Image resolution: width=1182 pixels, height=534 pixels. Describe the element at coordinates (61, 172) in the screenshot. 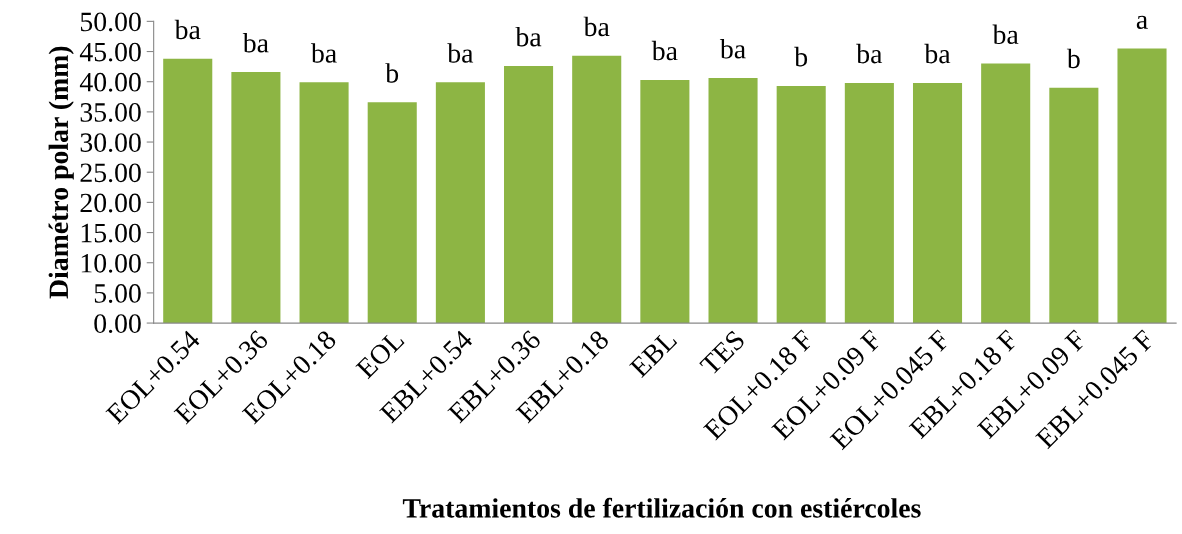

I see `y-axis-title: Diamétro polar (mm)` at that location.